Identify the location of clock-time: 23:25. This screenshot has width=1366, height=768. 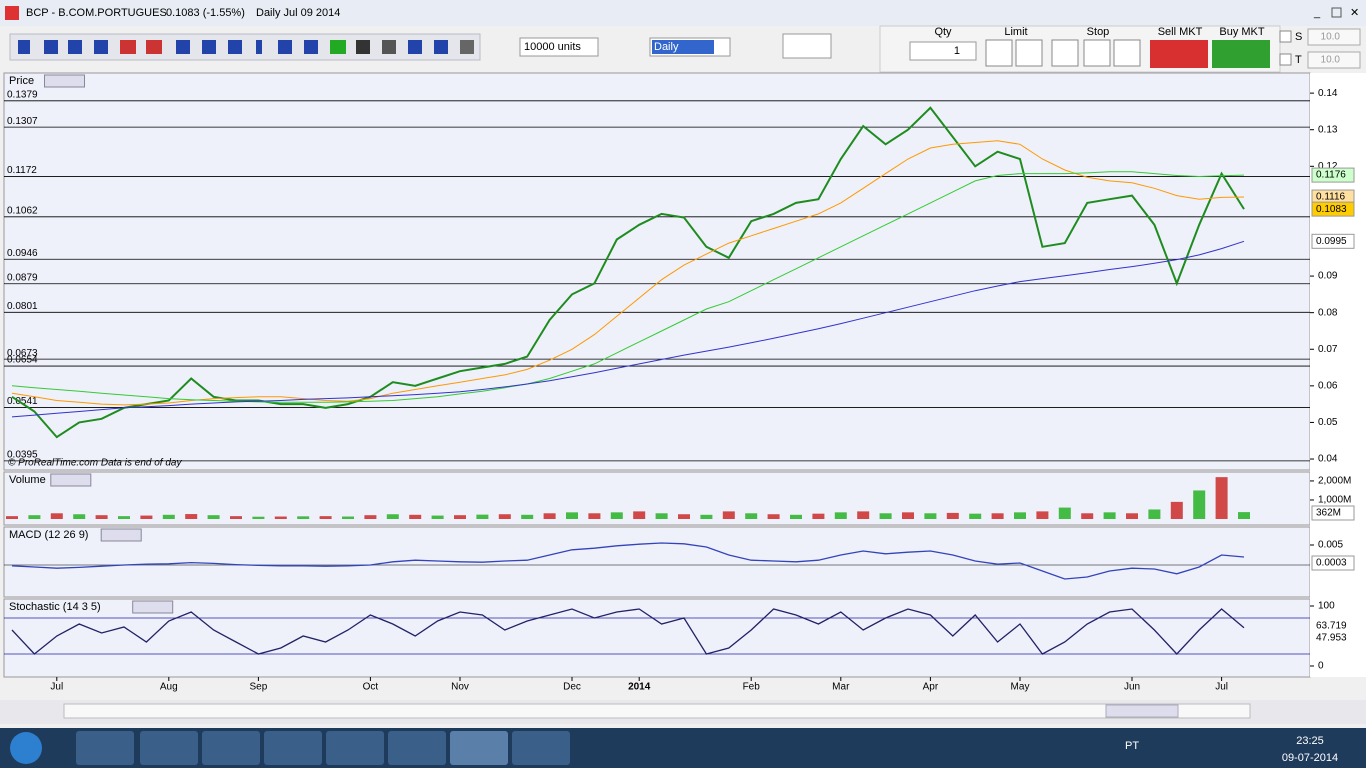
(1310, 741).